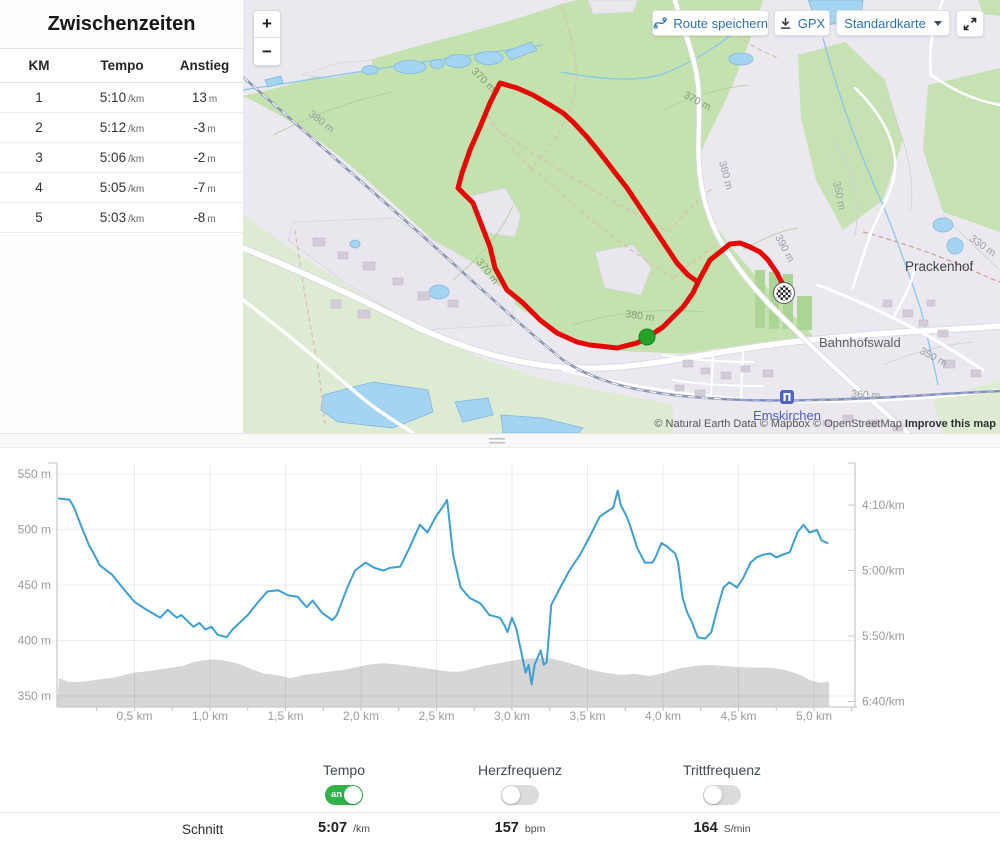 The image size is (1000, 841). I want to click on x-axis-label: 4,5 km, so click(738, 716).